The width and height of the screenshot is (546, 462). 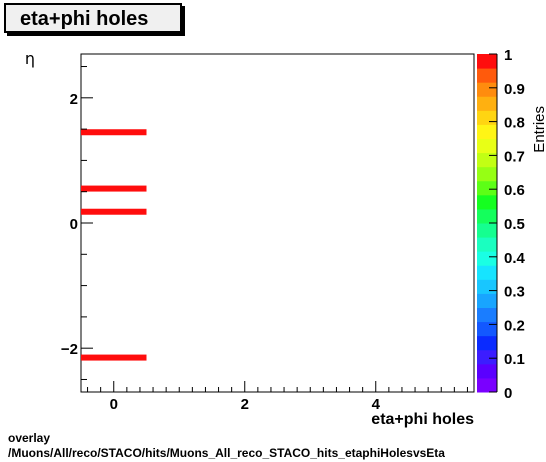 What do you see at coordinates (501, 224) in the screenshot?
I see `color-scale: 0 0.1 0.2 0.3 0.4 0.5 0.6 0.7 0.8 0.9 1` at bounding box center [501, 224].